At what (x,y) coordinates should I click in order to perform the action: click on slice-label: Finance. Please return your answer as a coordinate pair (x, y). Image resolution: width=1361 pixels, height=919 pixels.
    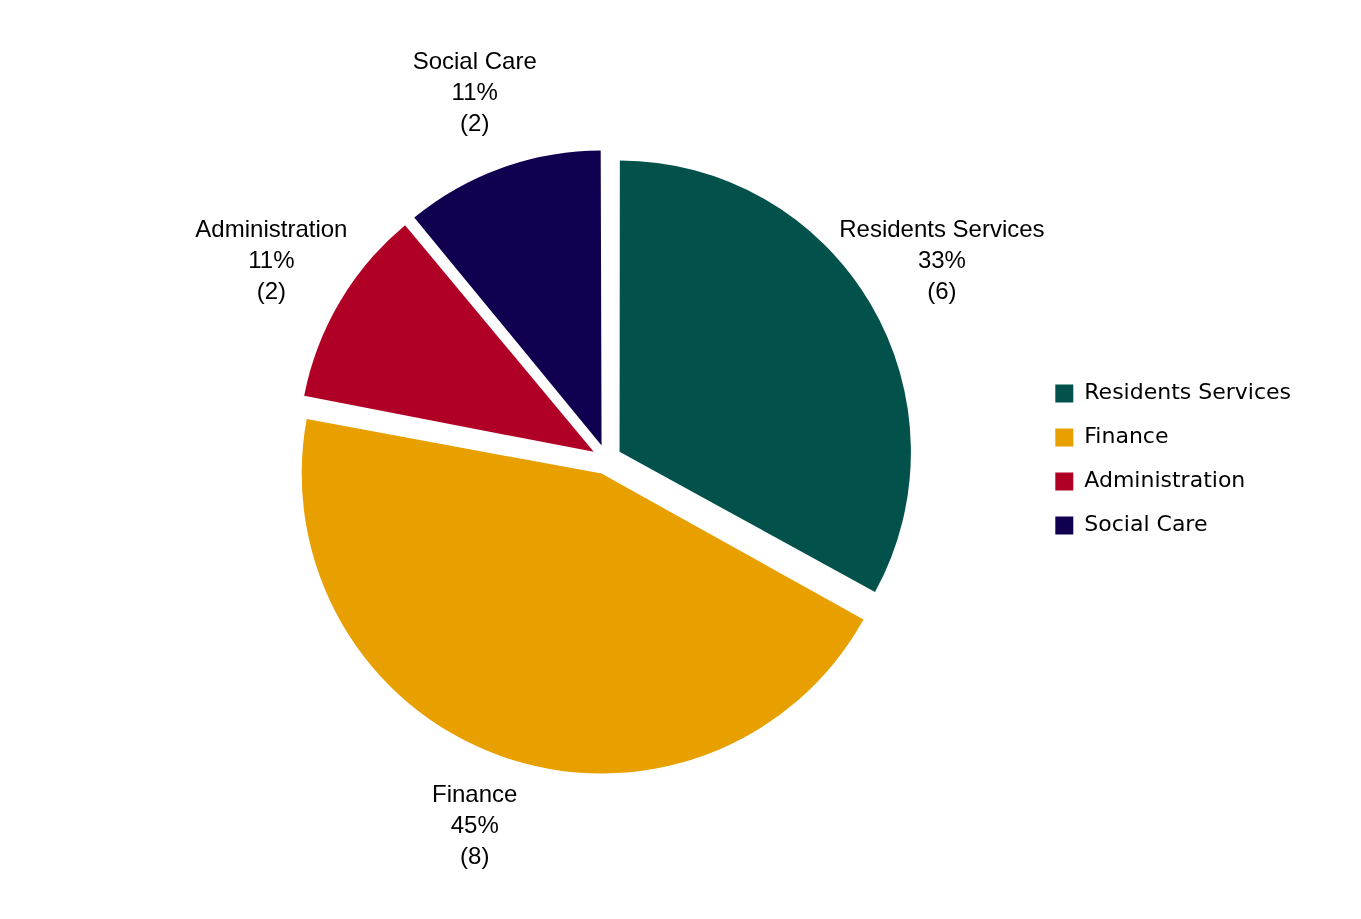
    Looking at the image, I should click on (475, 793).